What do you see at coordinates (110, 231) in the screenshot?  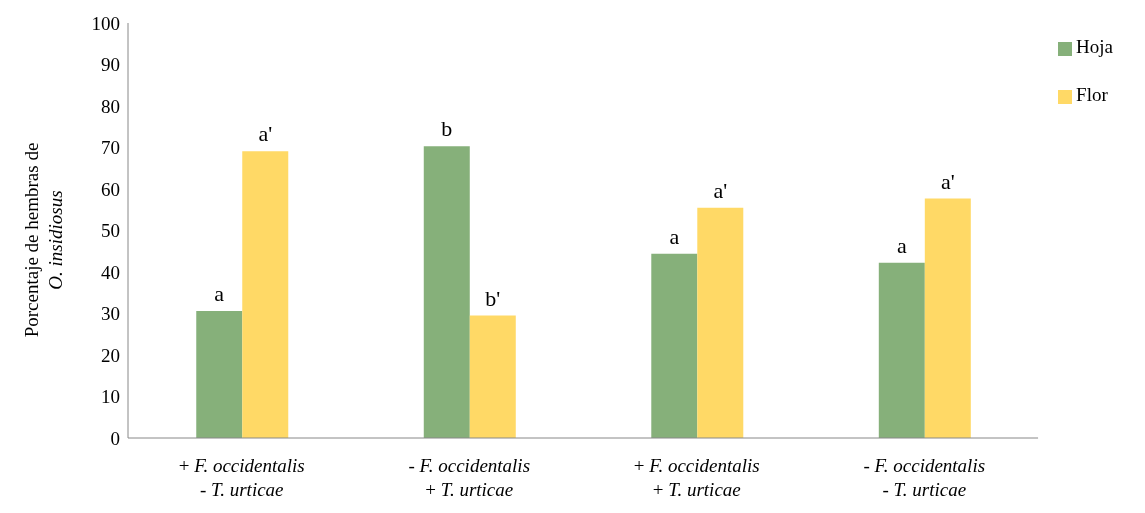 I see `y-tick-label: 50` at bounding box center [110, 231].